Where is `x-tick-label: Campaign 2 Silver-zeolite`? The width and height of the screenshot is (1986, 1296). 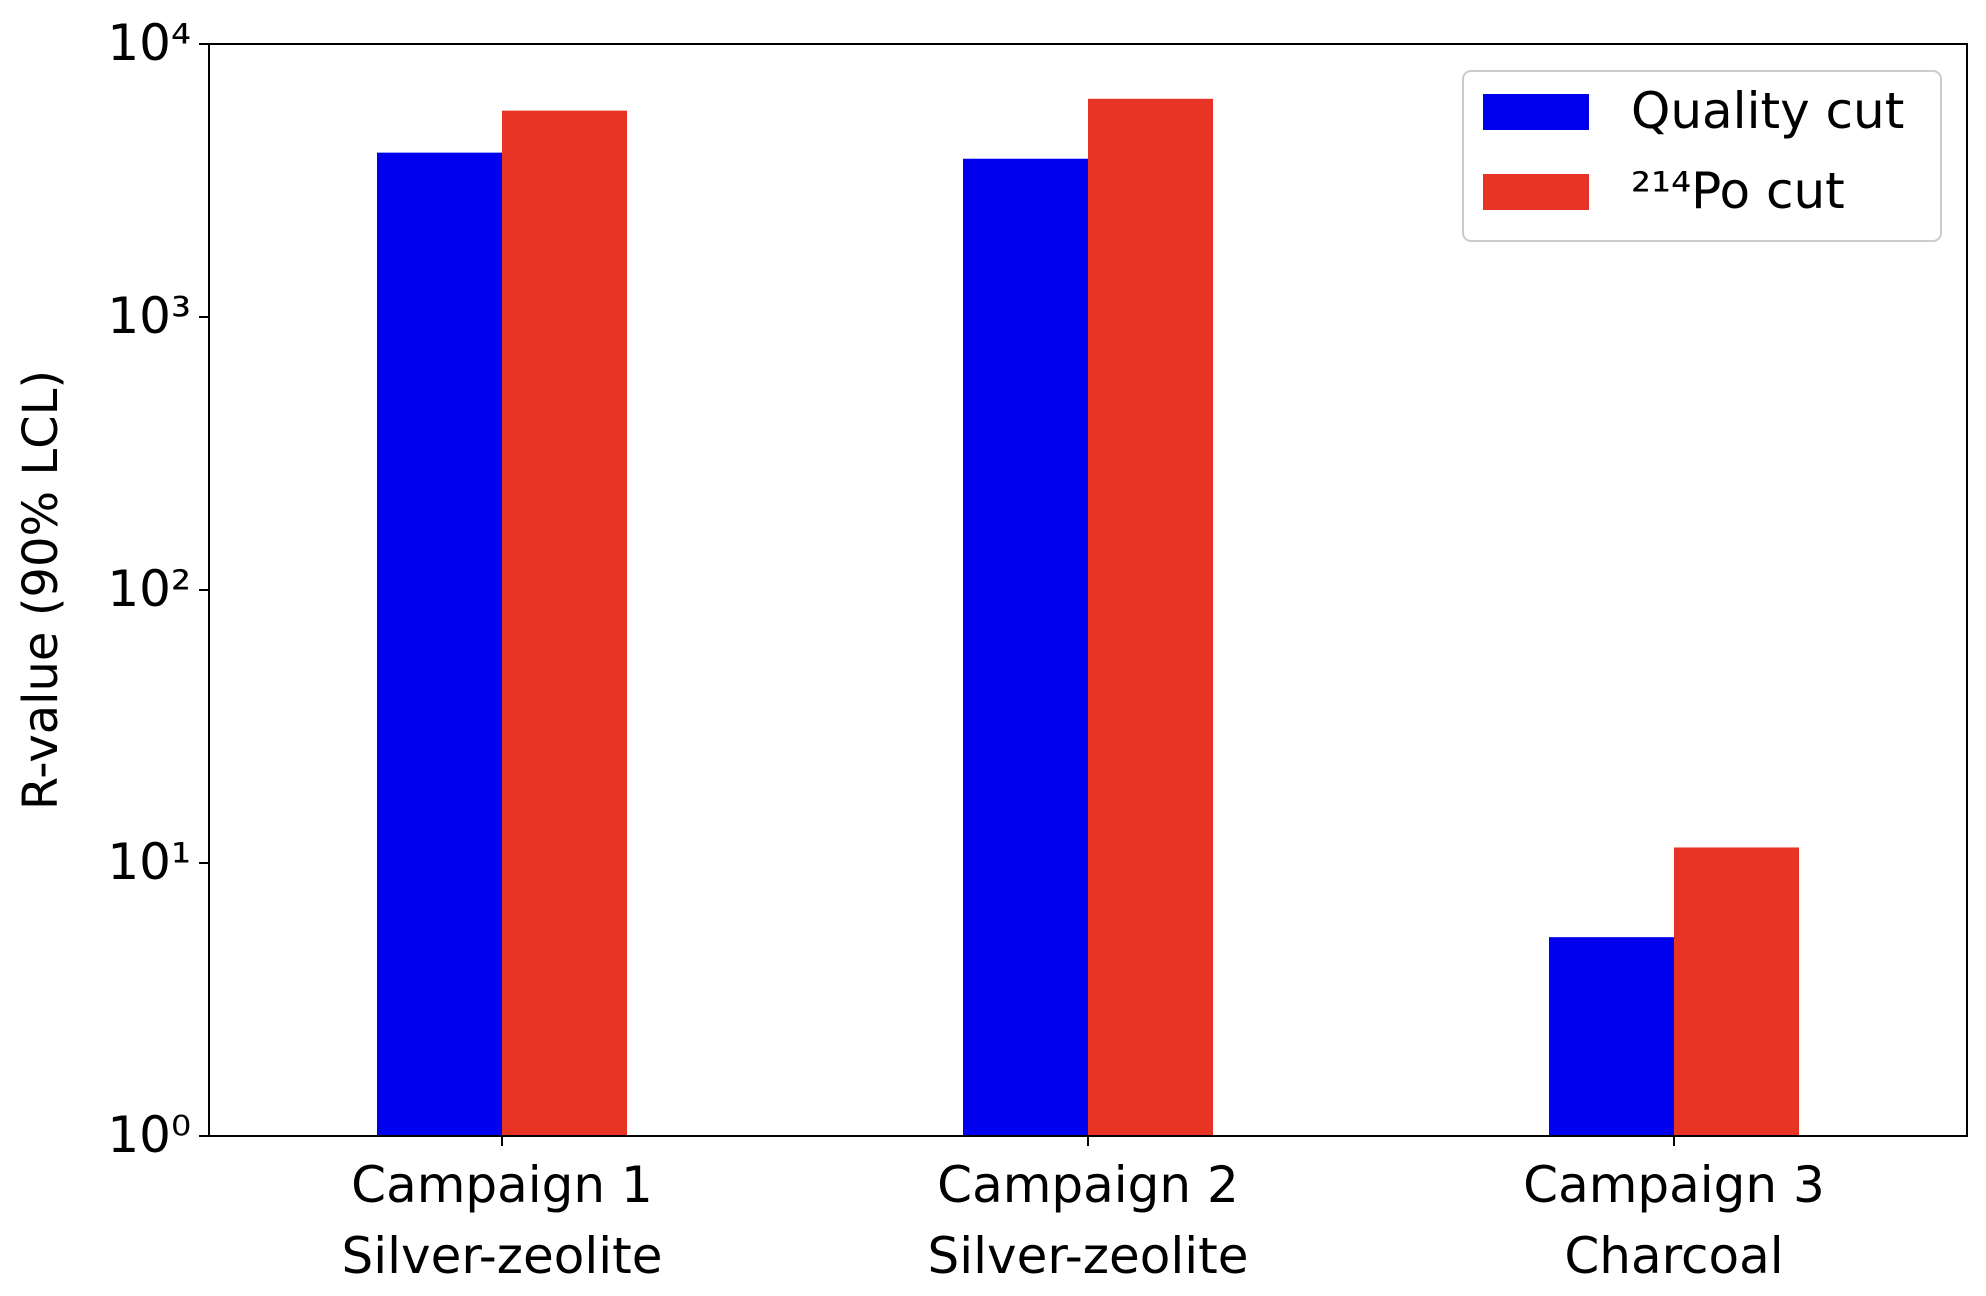 x-tick-label: Campaign 2 Silver-zeolite is located at coordinates (1087, 1220).